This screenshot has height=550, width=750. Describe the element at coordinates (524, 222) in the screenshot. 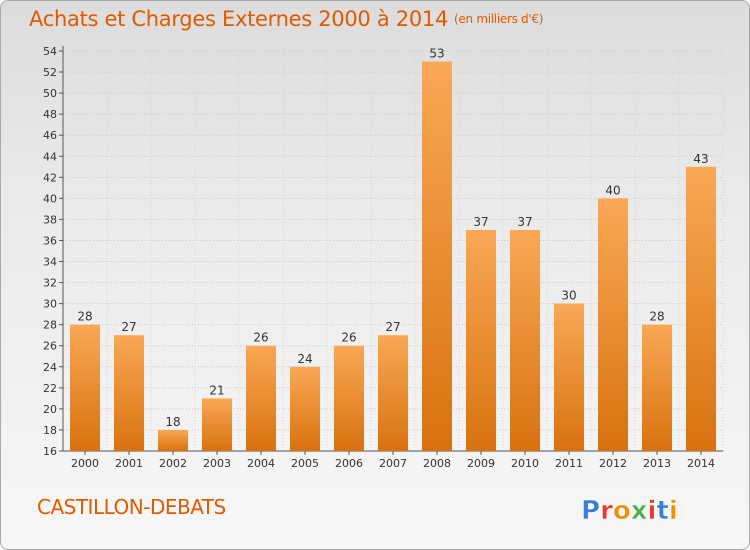

I see `value-label-2010: 37` at that location.